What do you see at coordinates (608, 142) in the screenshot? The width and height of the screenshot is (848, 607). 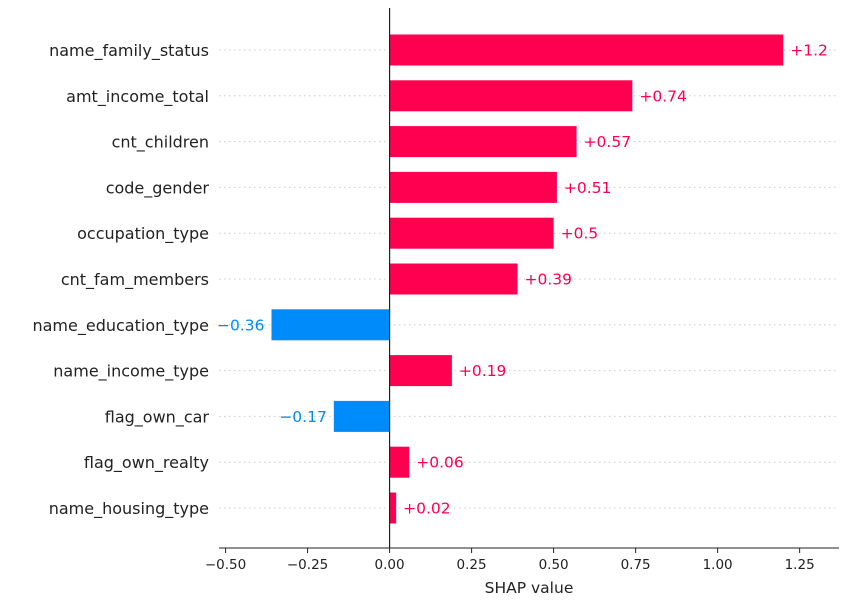 I see `value-label-cnt_children: +0.57` at bounding box center [608, 142].